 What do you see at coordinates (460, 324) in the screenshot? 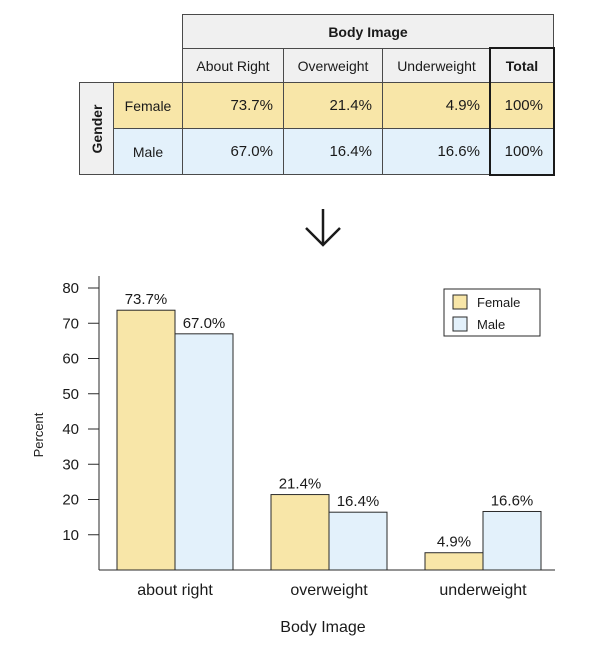
I see `legend-swatch-male` at bounding box center [460, 324].